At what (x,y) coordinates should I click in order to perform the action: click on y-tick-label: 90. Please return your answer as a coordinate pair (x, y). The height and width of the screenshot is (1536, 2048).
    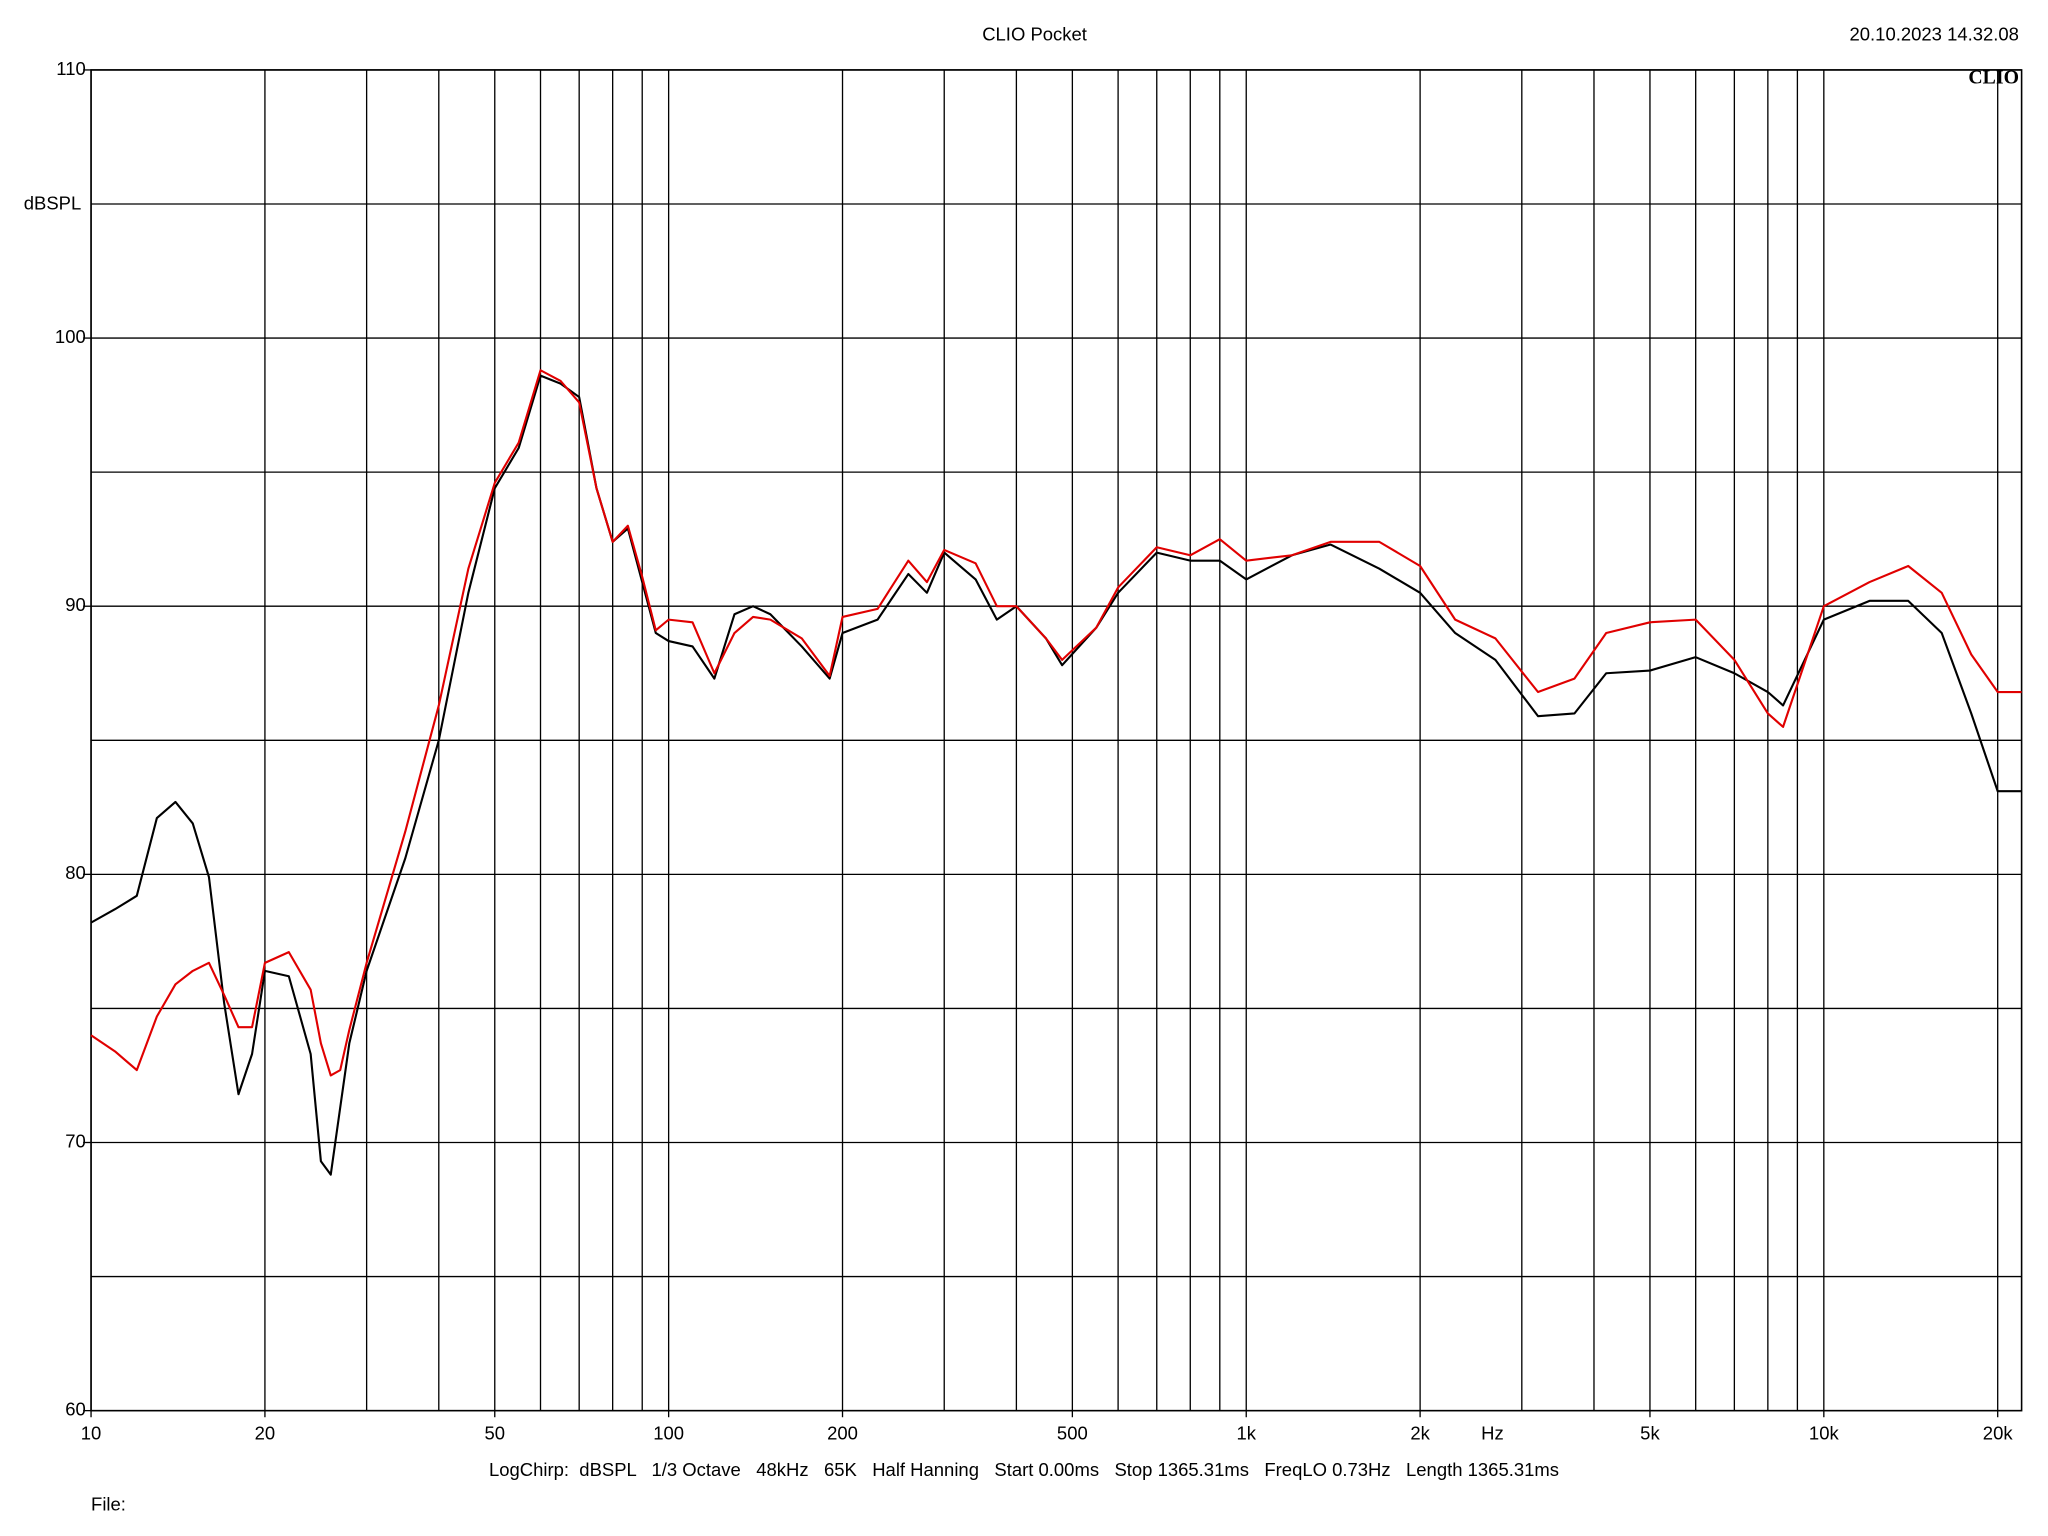
    Looking at the image, I should click on (75, 604).